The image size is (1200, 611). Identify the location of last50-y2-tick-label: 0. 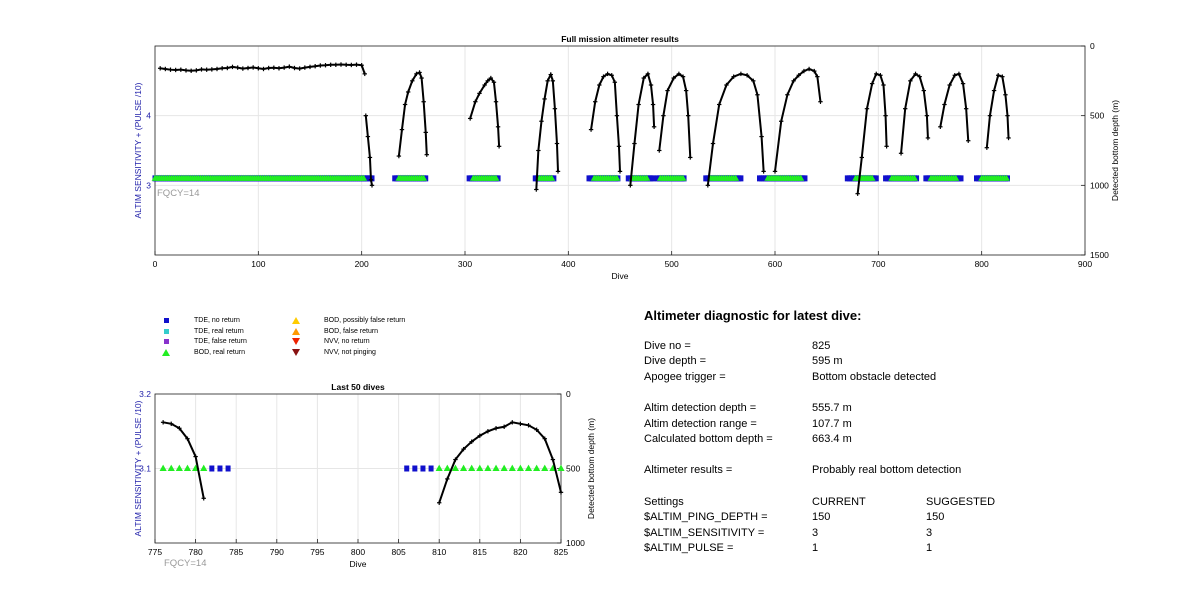
(568, 394).